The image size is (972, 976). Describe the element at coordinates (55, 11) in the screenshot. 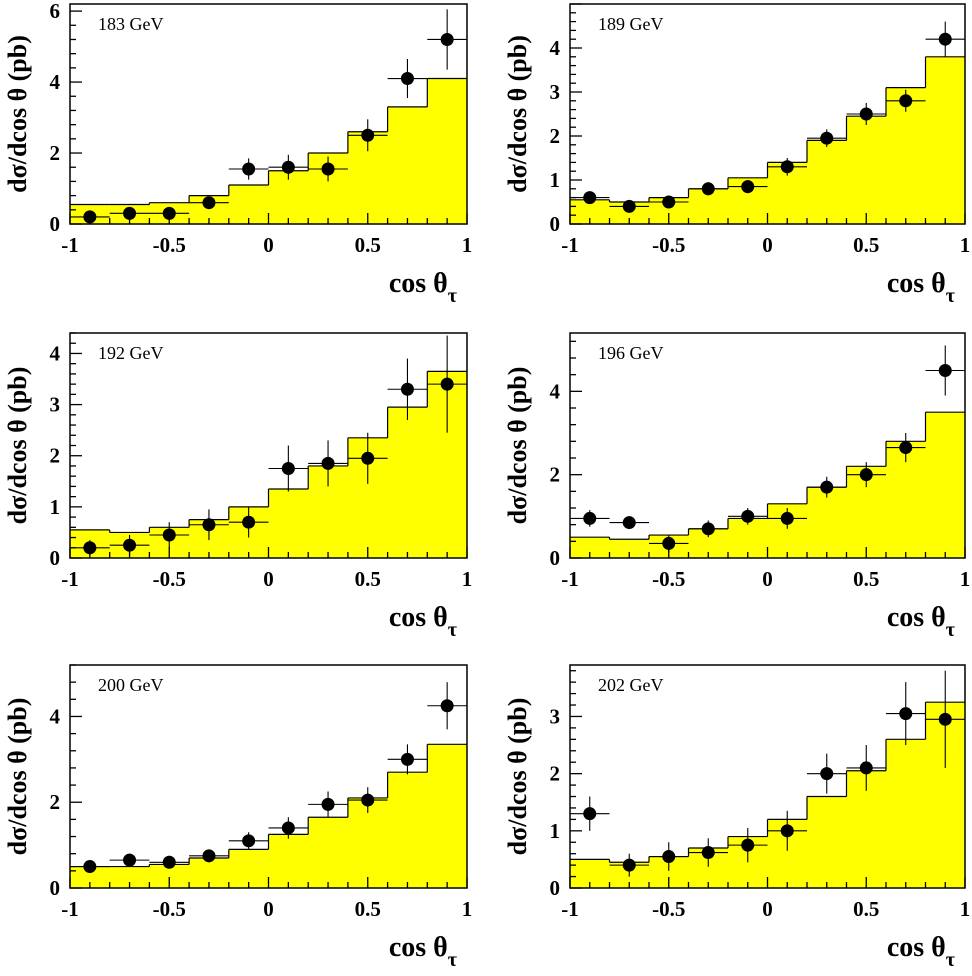

I see `y-tick-label: 6` at that location.